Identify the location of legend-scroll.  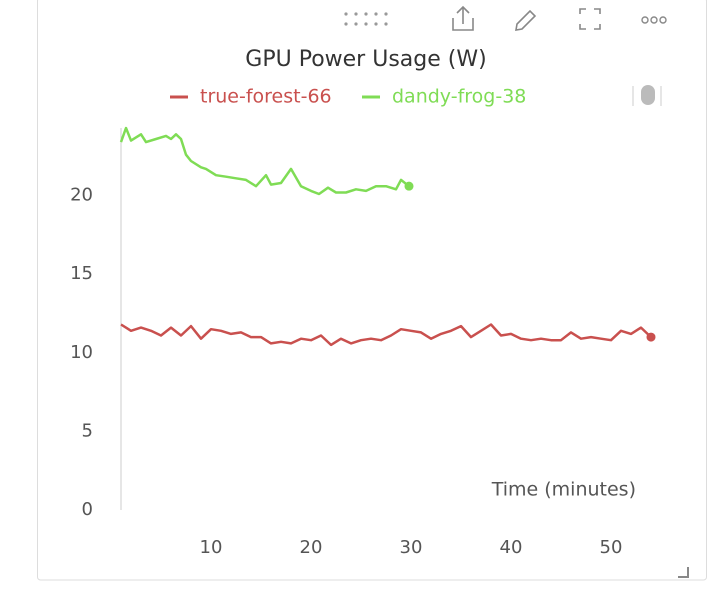
(647, 95).